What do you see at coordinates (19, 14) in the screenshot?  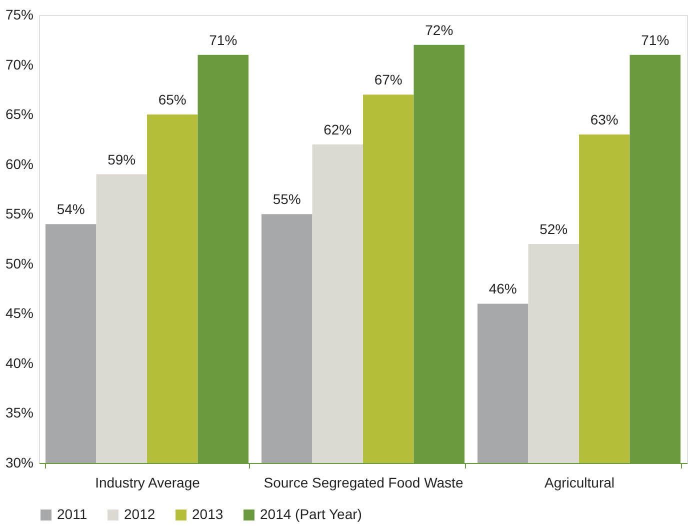 I see `y-tick-label: 75%` at bounding box center [19, 14].